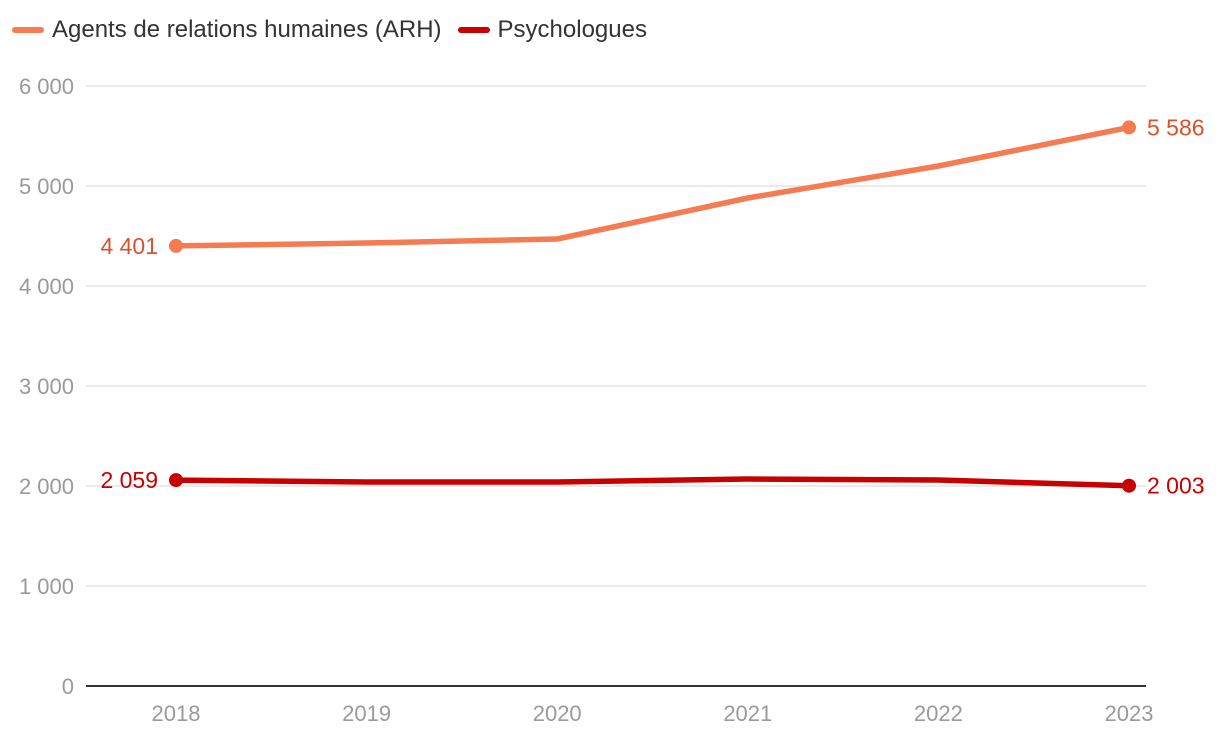 This screenshot has height=736, width=1220. Describe the element at coordinates (46, 86) in the screenshot. I see `y-tick-label: 6 000` at that location.